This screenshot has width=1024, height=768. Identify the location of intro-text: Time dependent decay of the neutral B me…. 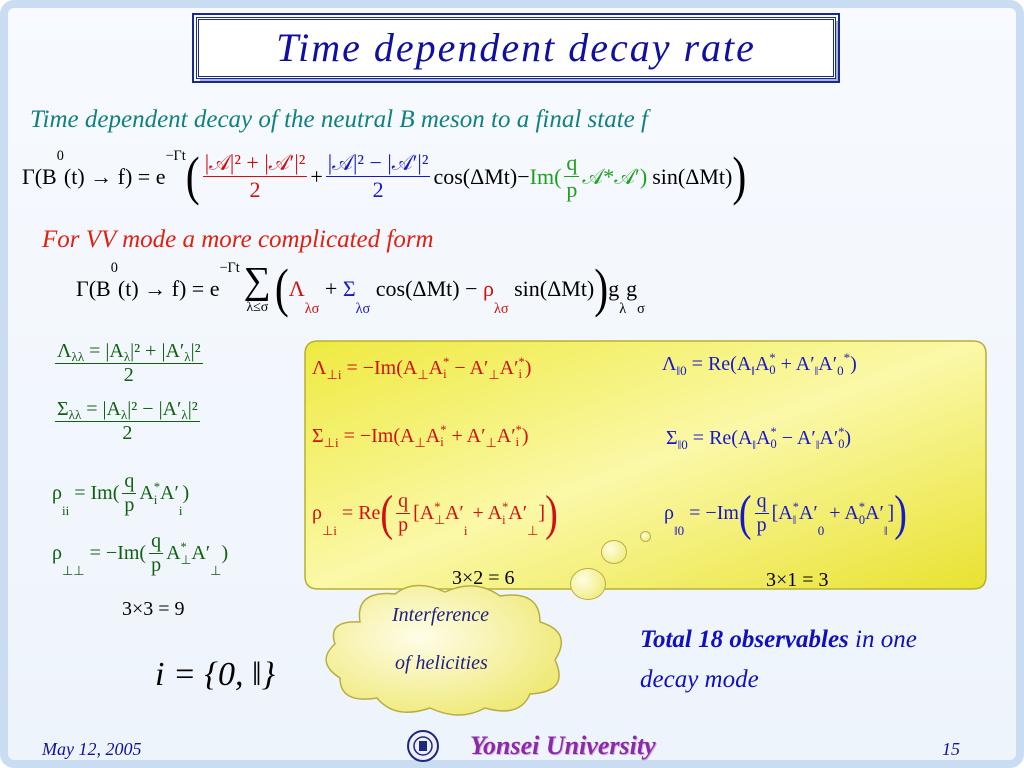
(339, 119).